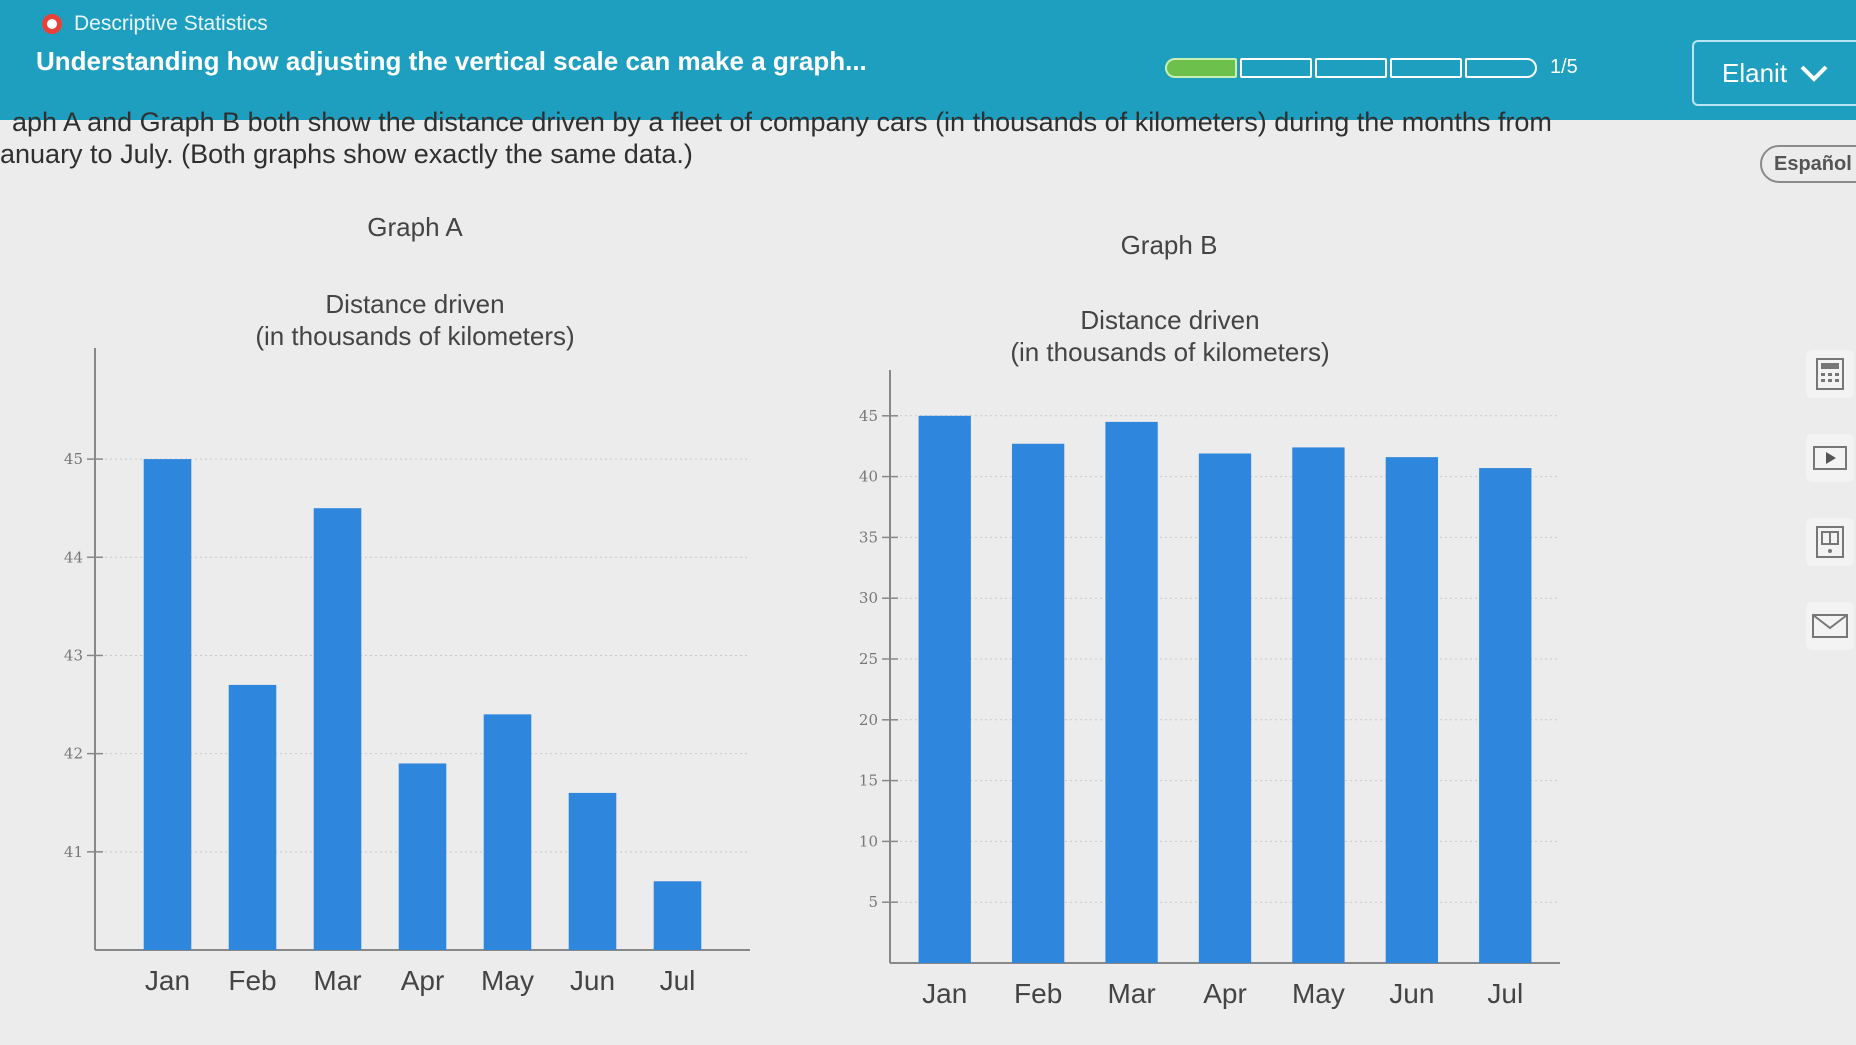 The height and width of the screenshot is (1045, 1856). I want to click on topic-breadcrumb: Descriptive Statistics, so click(155, 24).